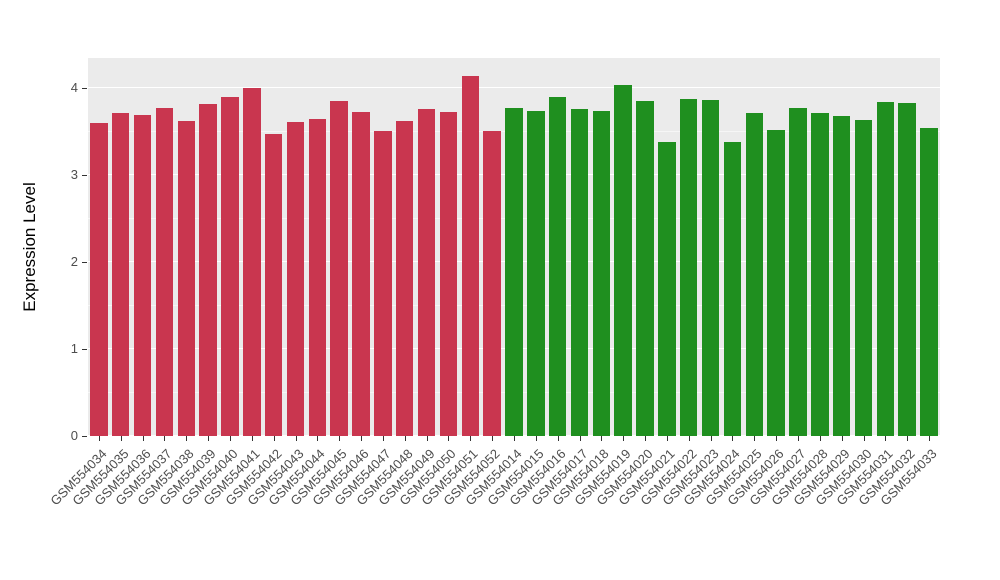  I want to click on y-tick-label: 4, so click(74, 88).